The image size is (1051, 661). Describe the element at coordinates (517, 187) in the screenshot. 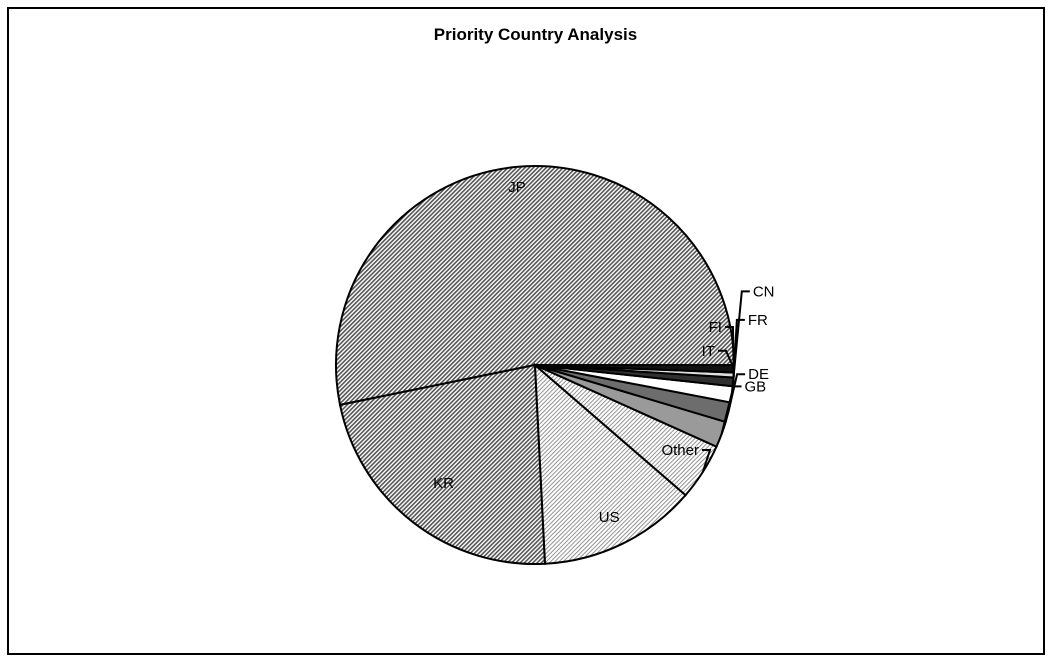

I see `slice-label-jp: JP` at that location.